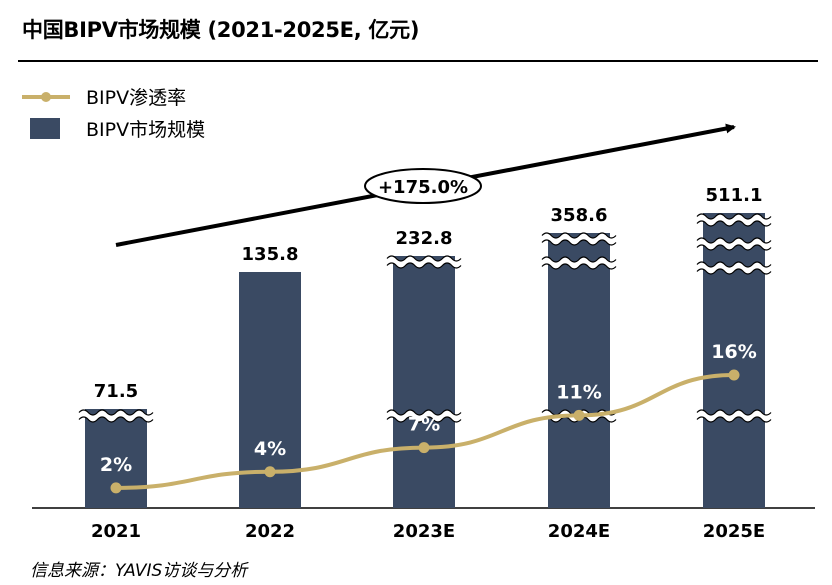 This screenshot has width=832, height=585. I want to click on growth-label: +175.0%, so click(423, 187).